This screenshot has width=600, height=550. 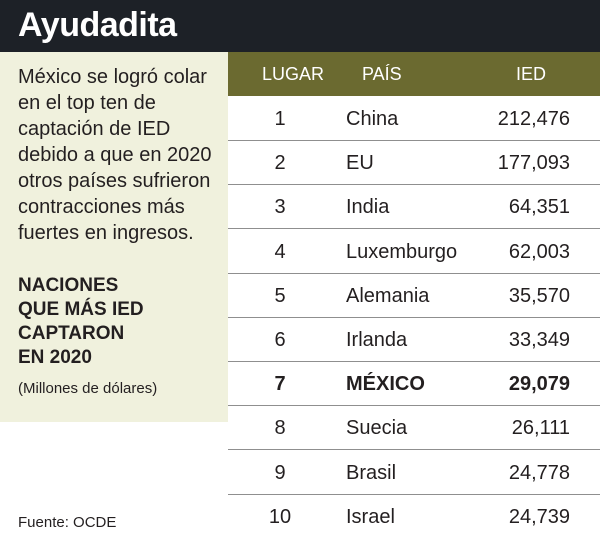 I want to click on value-cell: 212,476, so click(x=533, y=119).